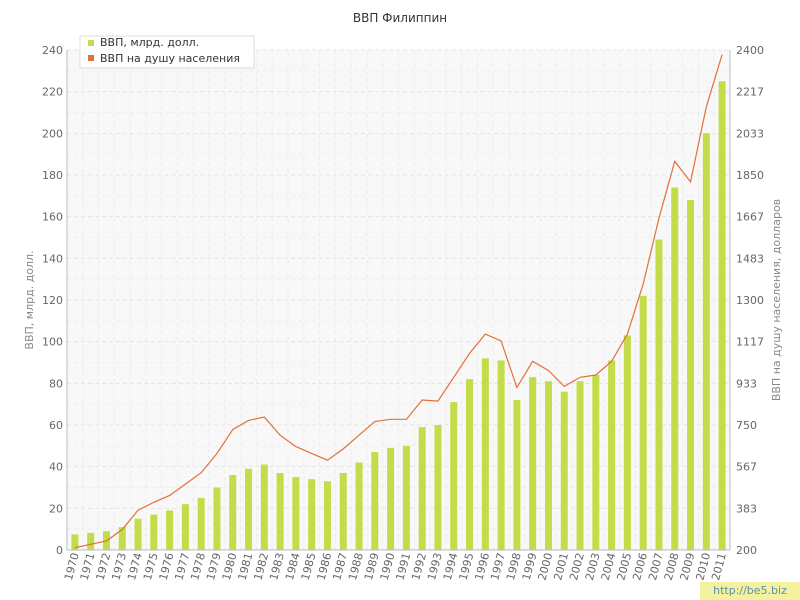 The height and width of the screenshot is (600, 800). I want to click on y2-tick-label: 1483, so click(750, 258).